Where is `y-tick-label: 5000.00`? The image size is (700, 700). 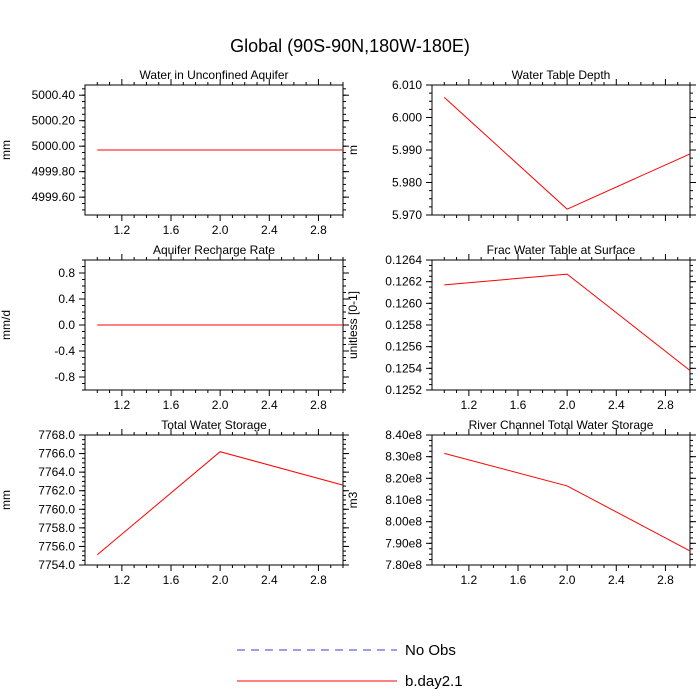
y-tick-label: 5000.00 is located at coordinates (54, 146).